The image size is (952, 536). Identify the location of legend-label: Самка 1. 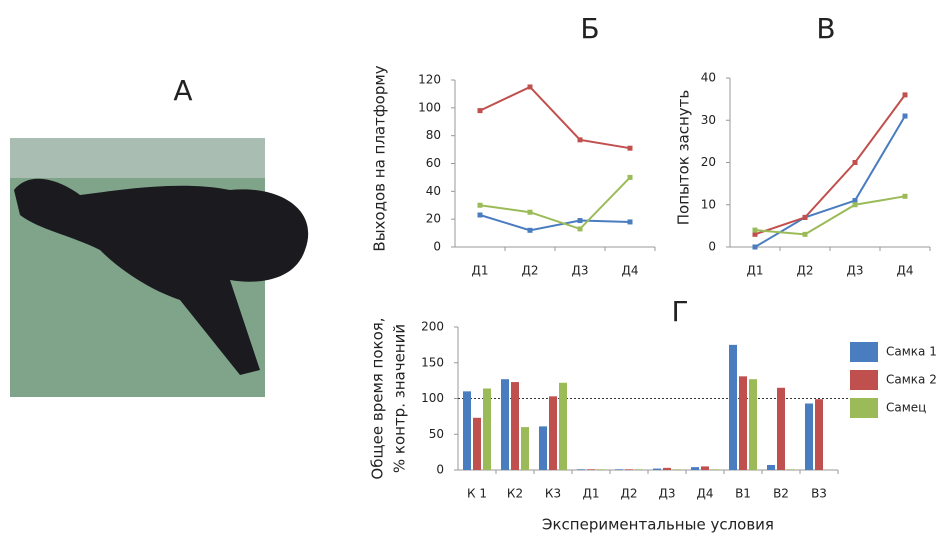
(911, 352).